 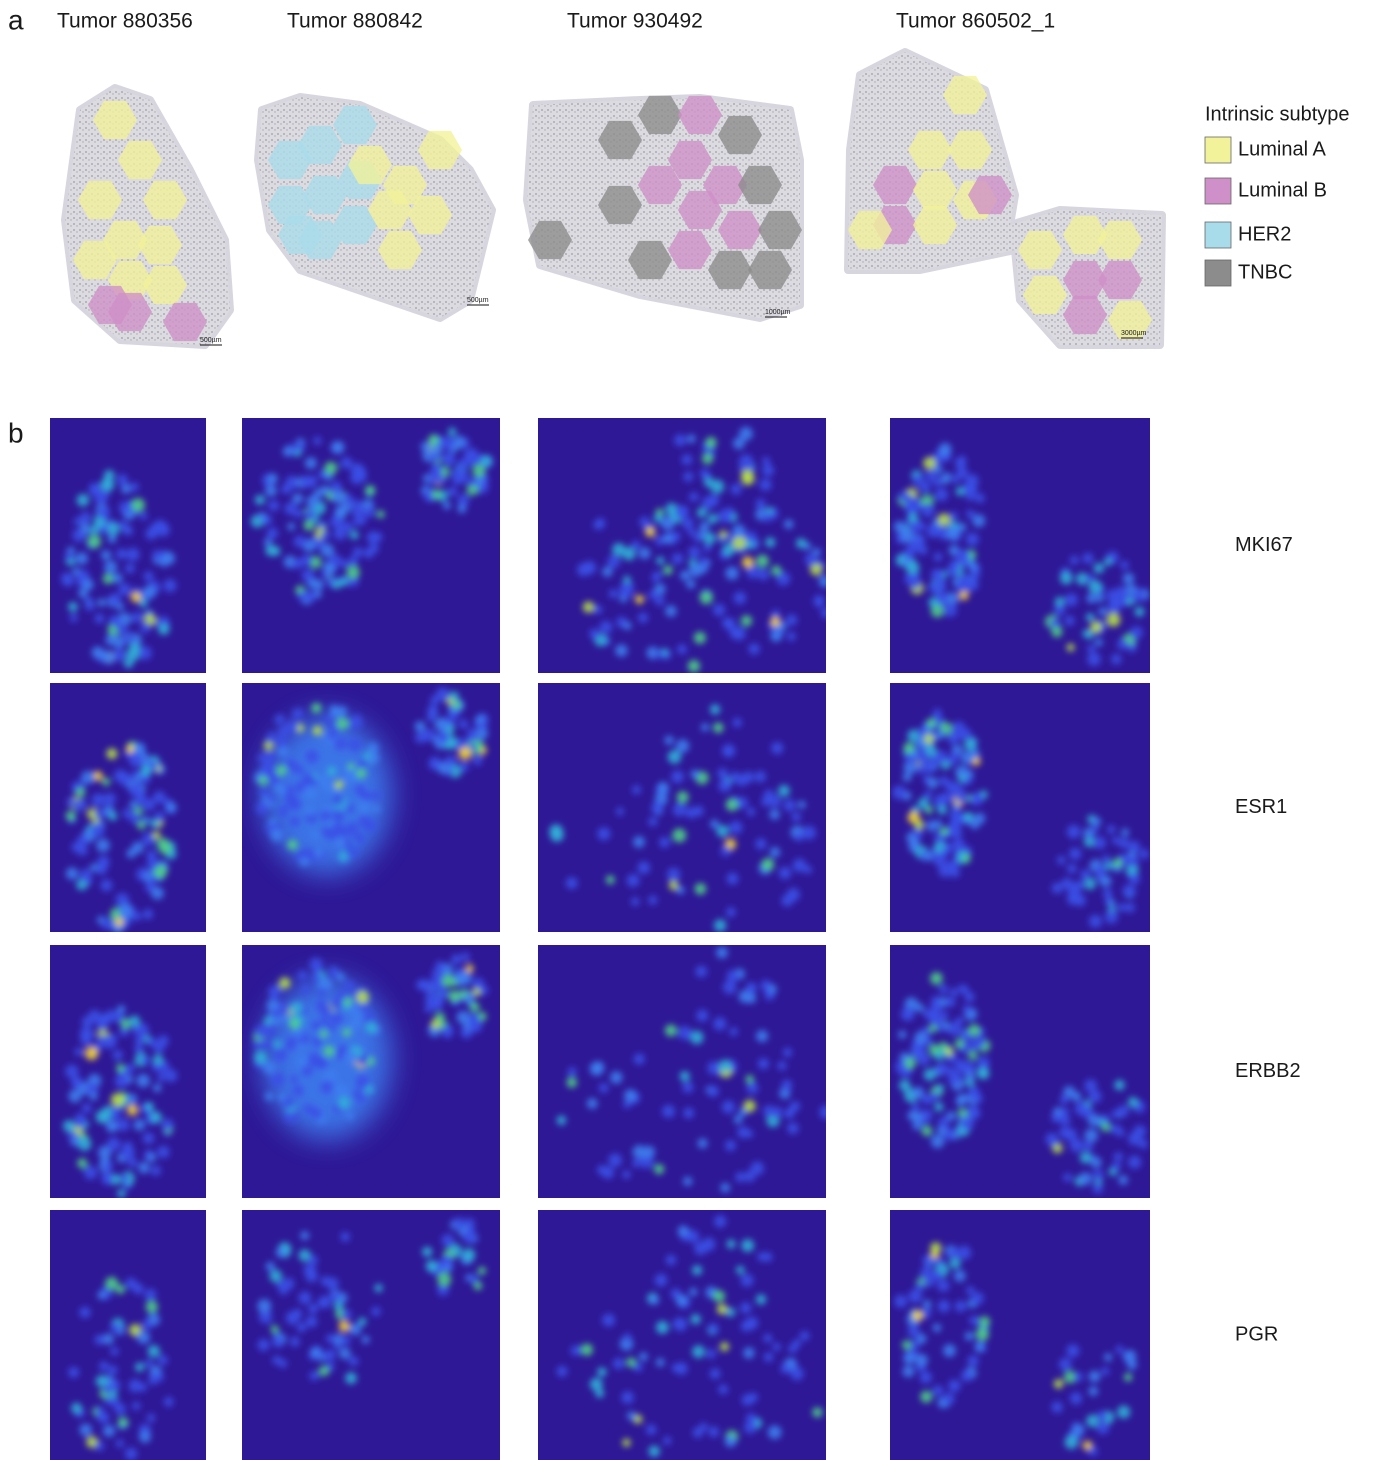 What do you see at coordinates (128, 1335) in the screenshot?
I see `heatmap` at bounding box center [128, 1335].